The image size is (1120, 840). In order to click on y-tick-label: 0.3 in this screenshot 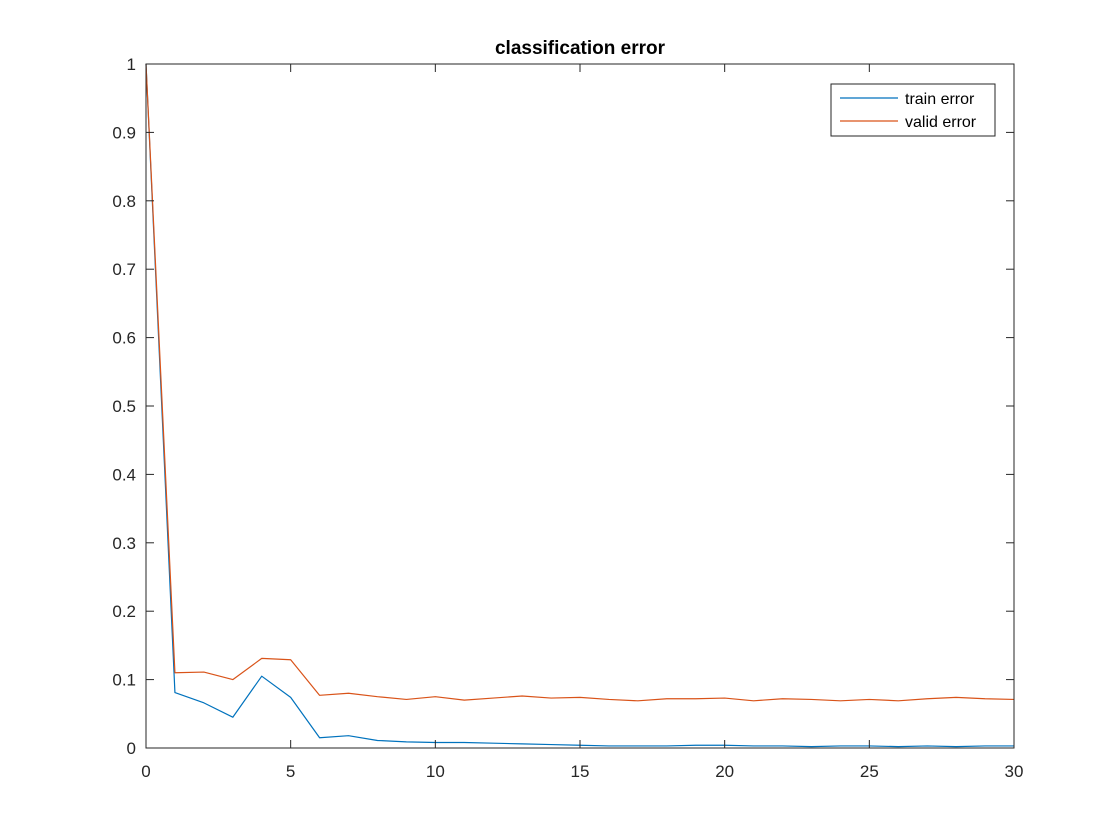, I will do `click(124, 543)`.